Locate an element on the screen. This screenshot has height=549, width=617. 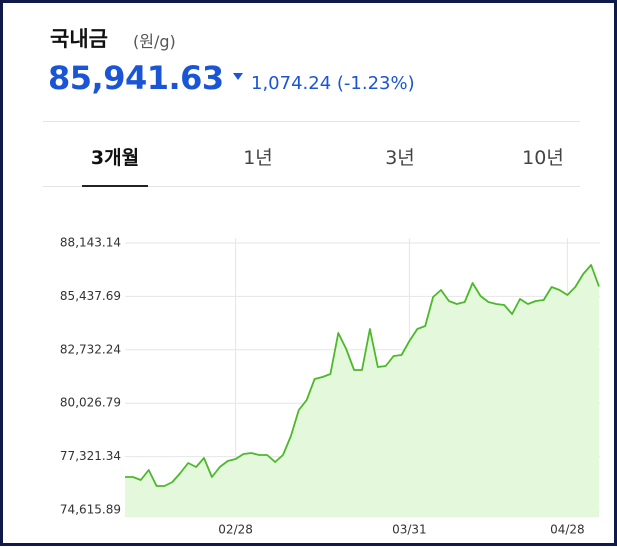
change-value: 1,074.24 is located at coordinates (291, 83).